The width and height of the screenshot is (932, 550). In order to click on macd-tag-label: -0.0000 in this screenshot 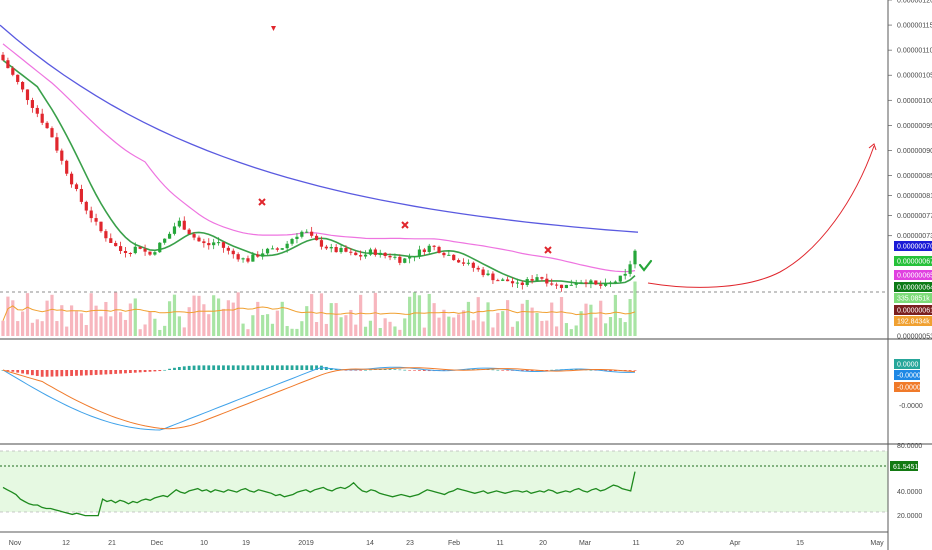, I will do `click(909, 388)`.